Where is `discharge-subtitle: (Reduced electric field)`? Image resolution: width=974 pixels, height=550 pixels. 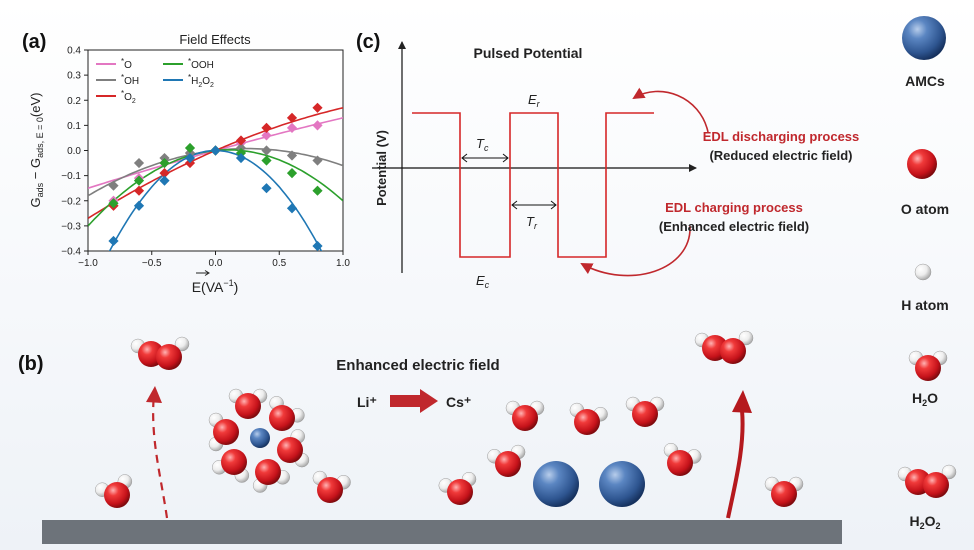
discharge-subtitle: (Reduced electric field) is located at coordinates (780, 155).